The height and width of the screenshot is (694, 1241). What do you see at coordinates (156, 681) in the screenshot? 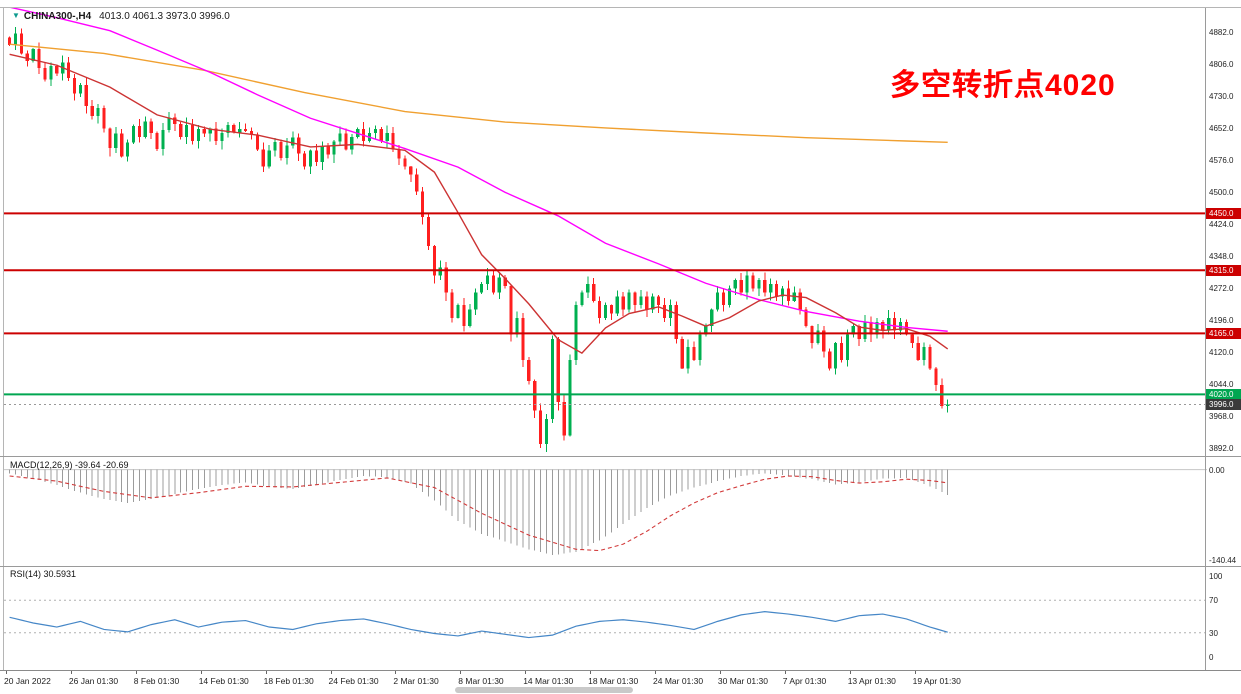
I see `time-label: 8 Feb 01:30` at bounding box center [156, 681].